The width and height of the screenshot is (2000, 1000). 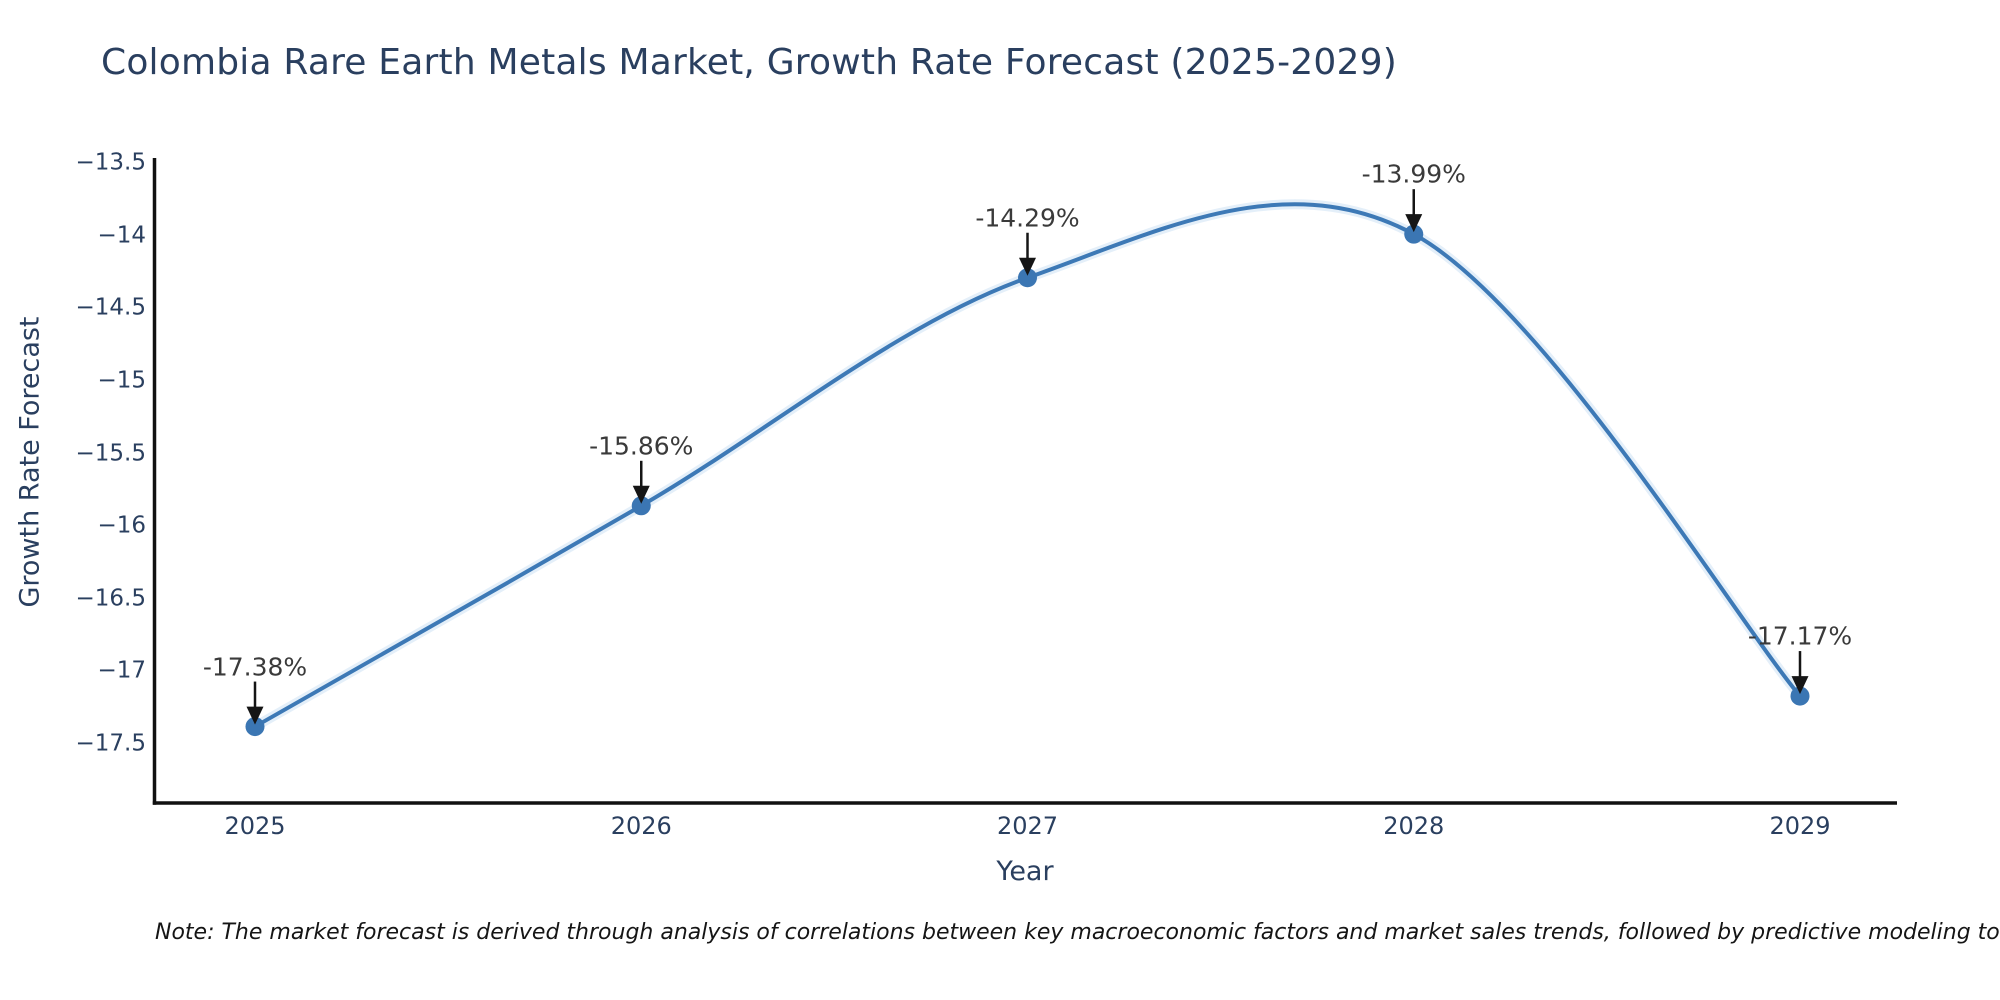 What do you see at coordinates (1800, 636) in the screenshot?
I see `point-value-label: -17.17%` at bounding box center [1800, 636].